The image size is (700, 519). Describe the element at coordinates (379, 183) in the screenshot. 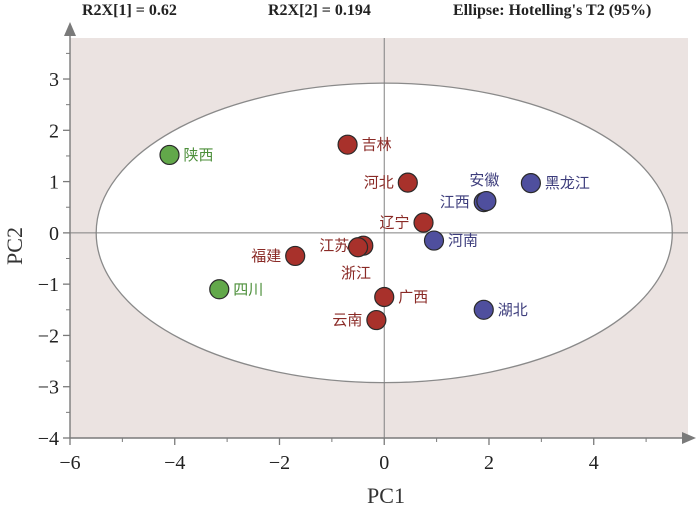

I see `point-label: 河北` at that location.